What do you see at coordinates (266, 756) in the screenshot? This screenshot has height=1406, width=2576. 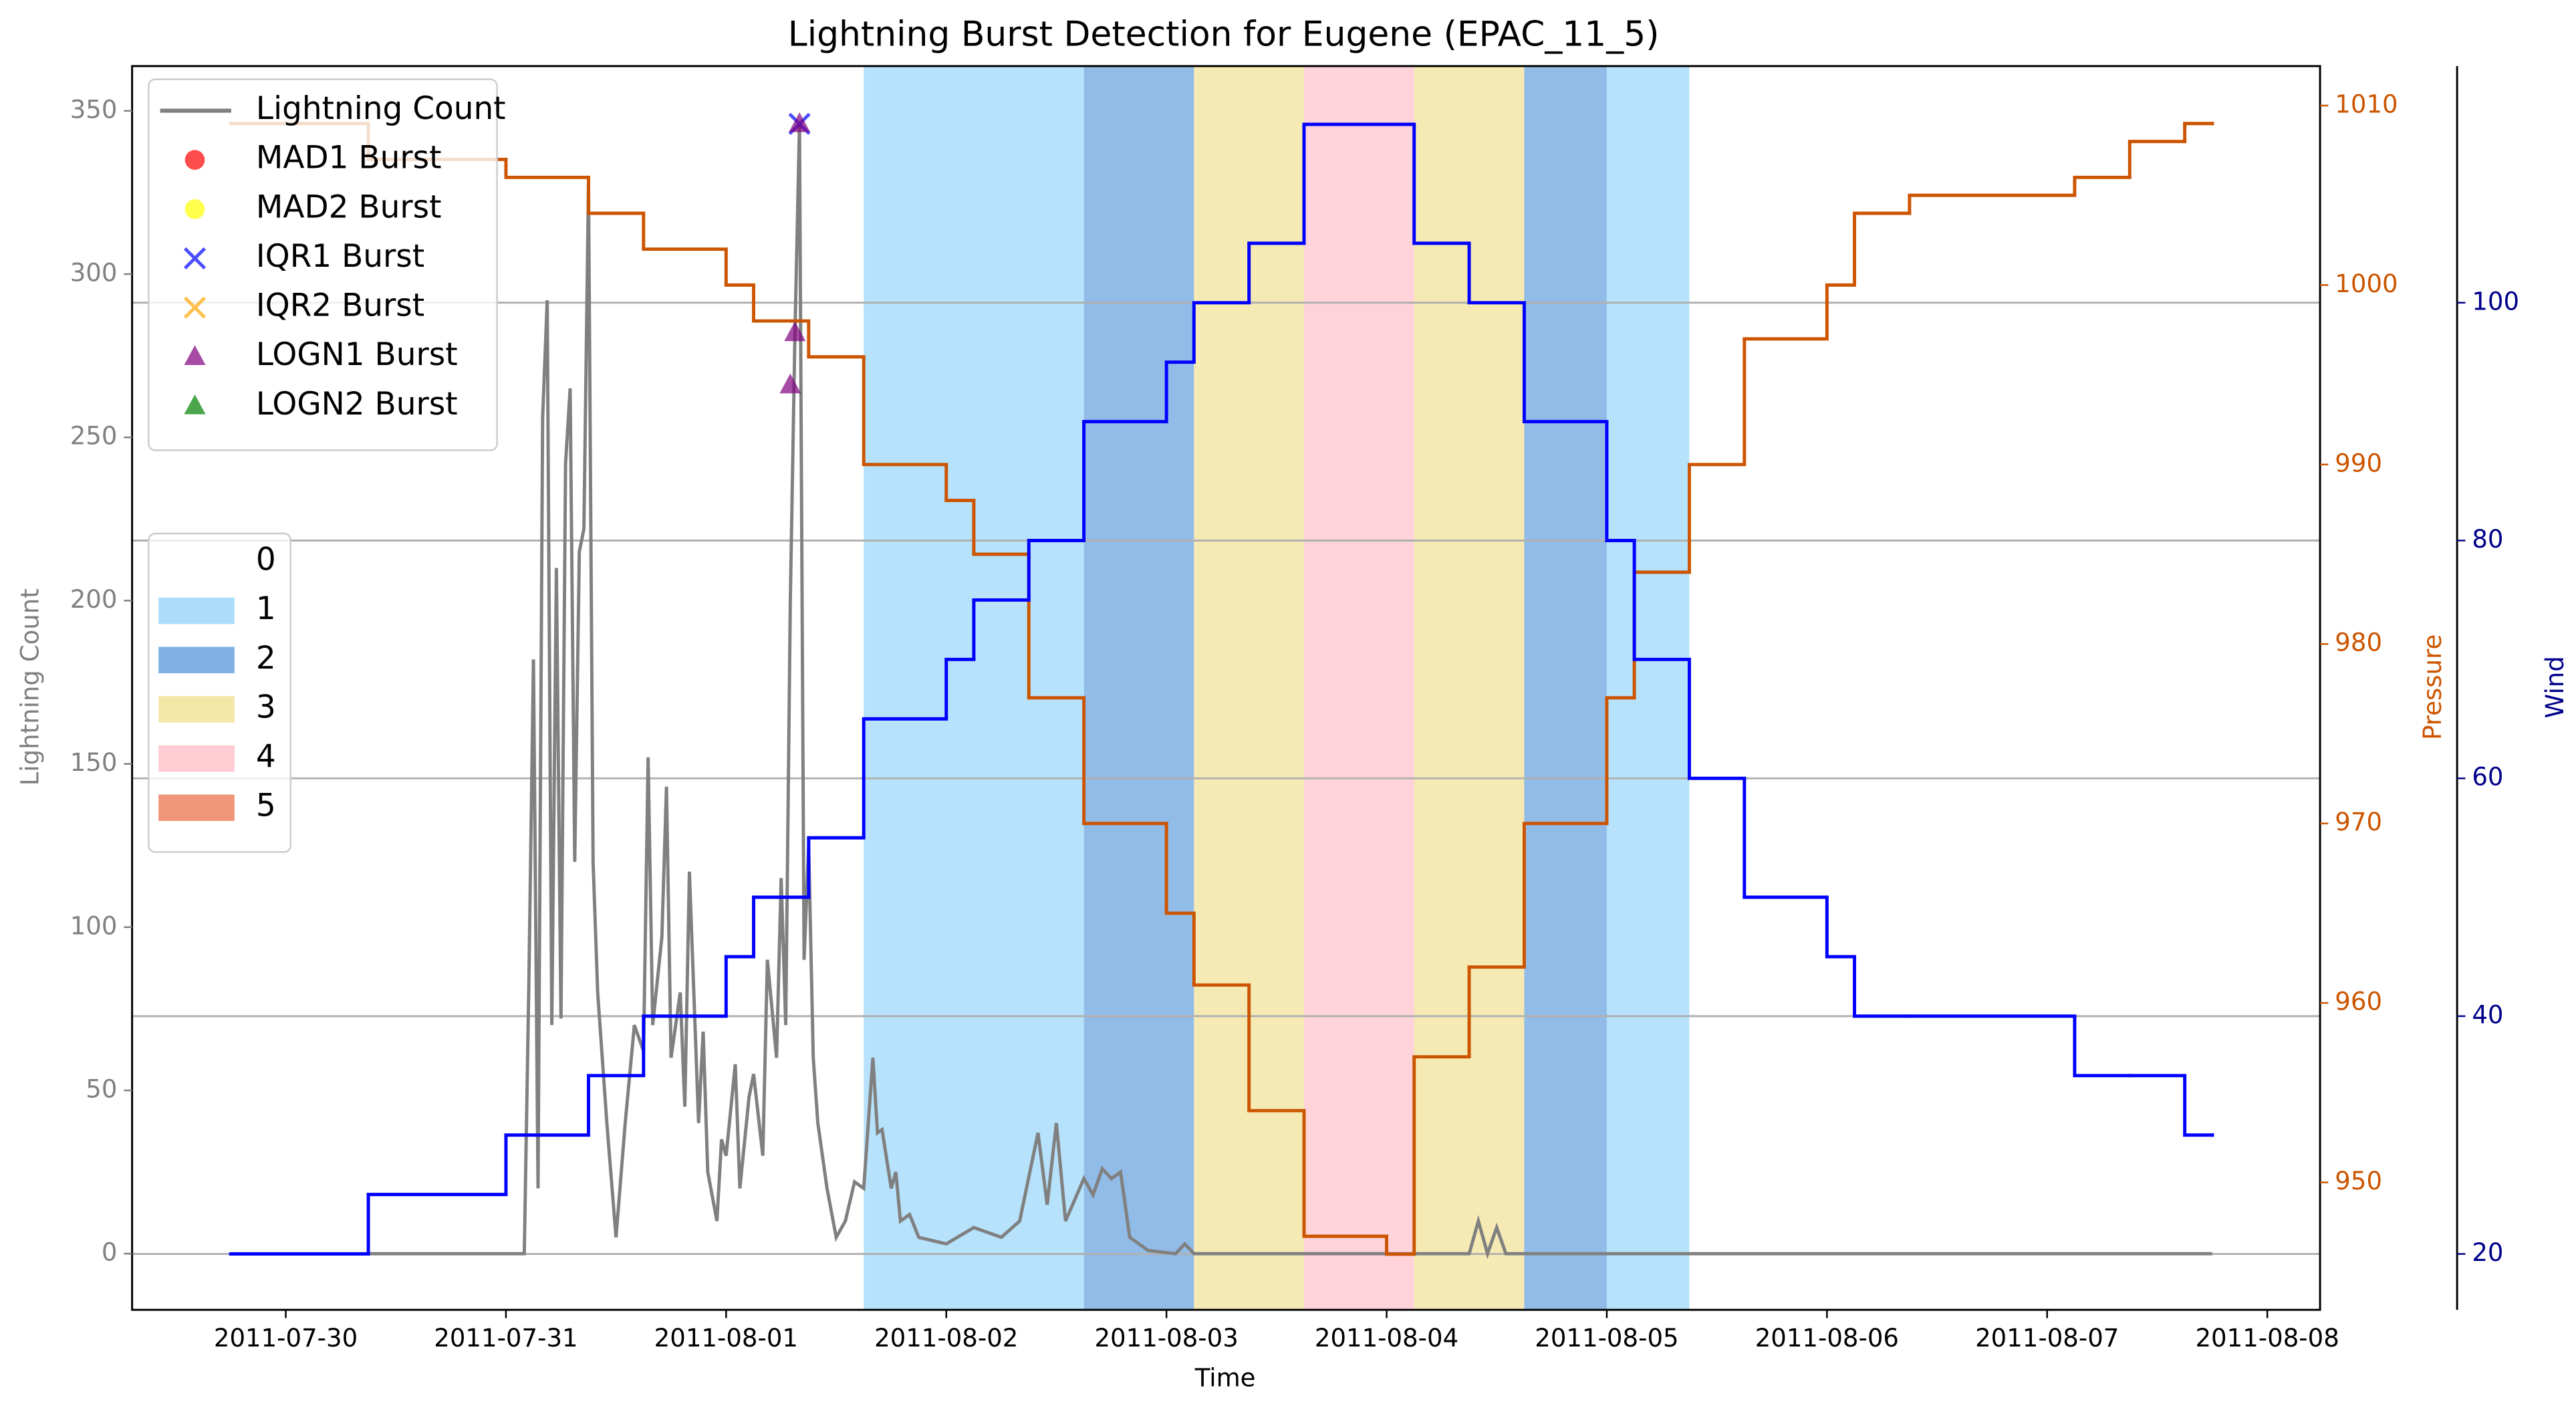 I see `legend-label: 4` at bounding box center [266, 756].